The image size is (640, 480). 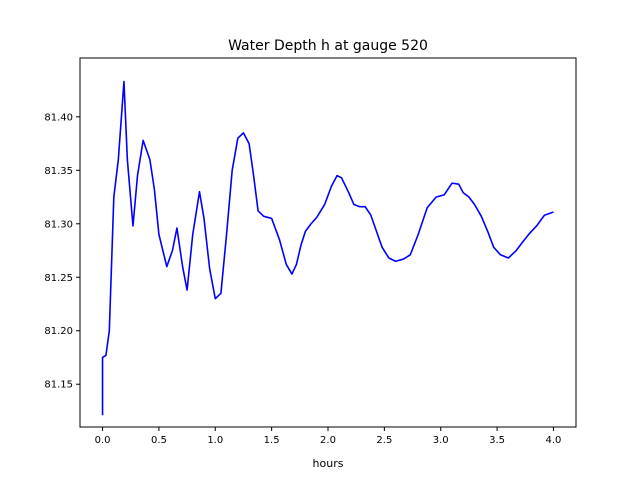 What do you see at coordinates (497, 440) in the screenshot?
I see `x-tick-label: 3.5` at bounding box center [497, 440].